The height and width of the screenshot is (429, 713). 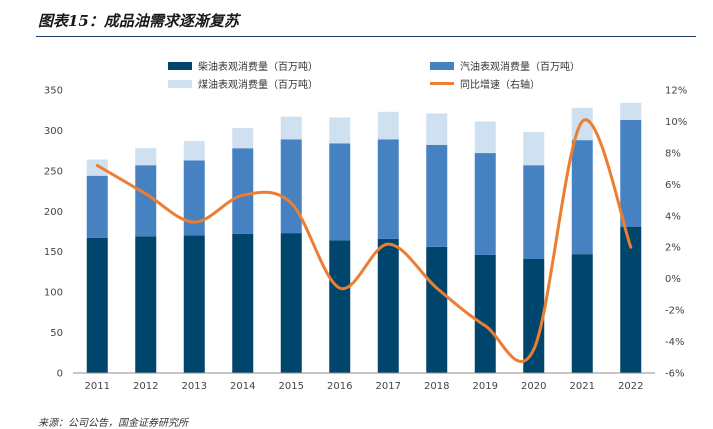 What do you see at coordinates (340, 130) in the screenshot?
I see `bar-kerosene-2016` at bounding box center [340, 130].